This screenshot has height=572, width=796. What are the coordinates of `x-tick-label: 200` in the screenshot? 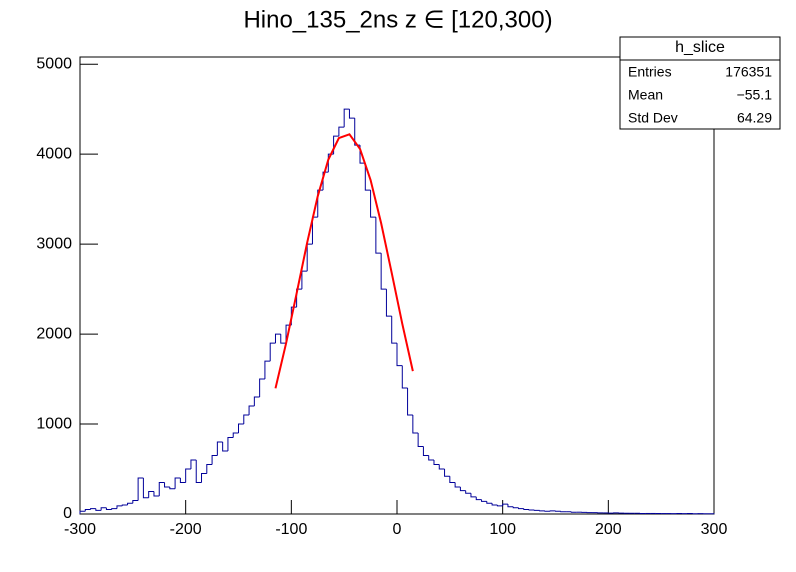 It's located at (608, 529).